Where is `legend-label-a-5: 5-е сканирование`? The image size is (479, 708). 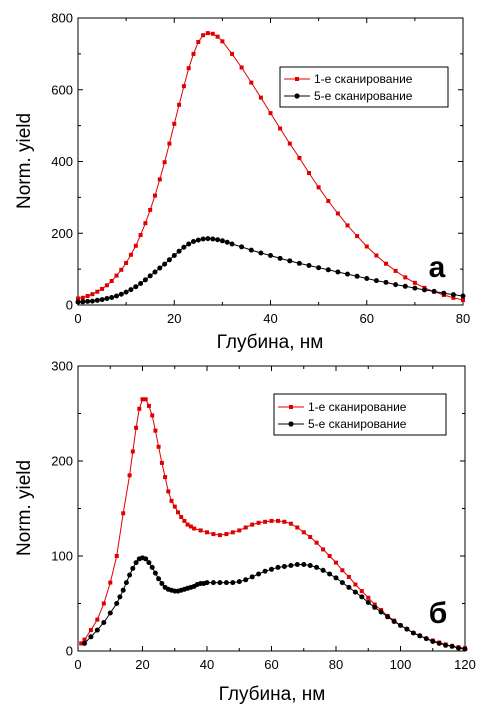 legend-label-a-5: 5-е сканирование is located at coordinates (363, 96).